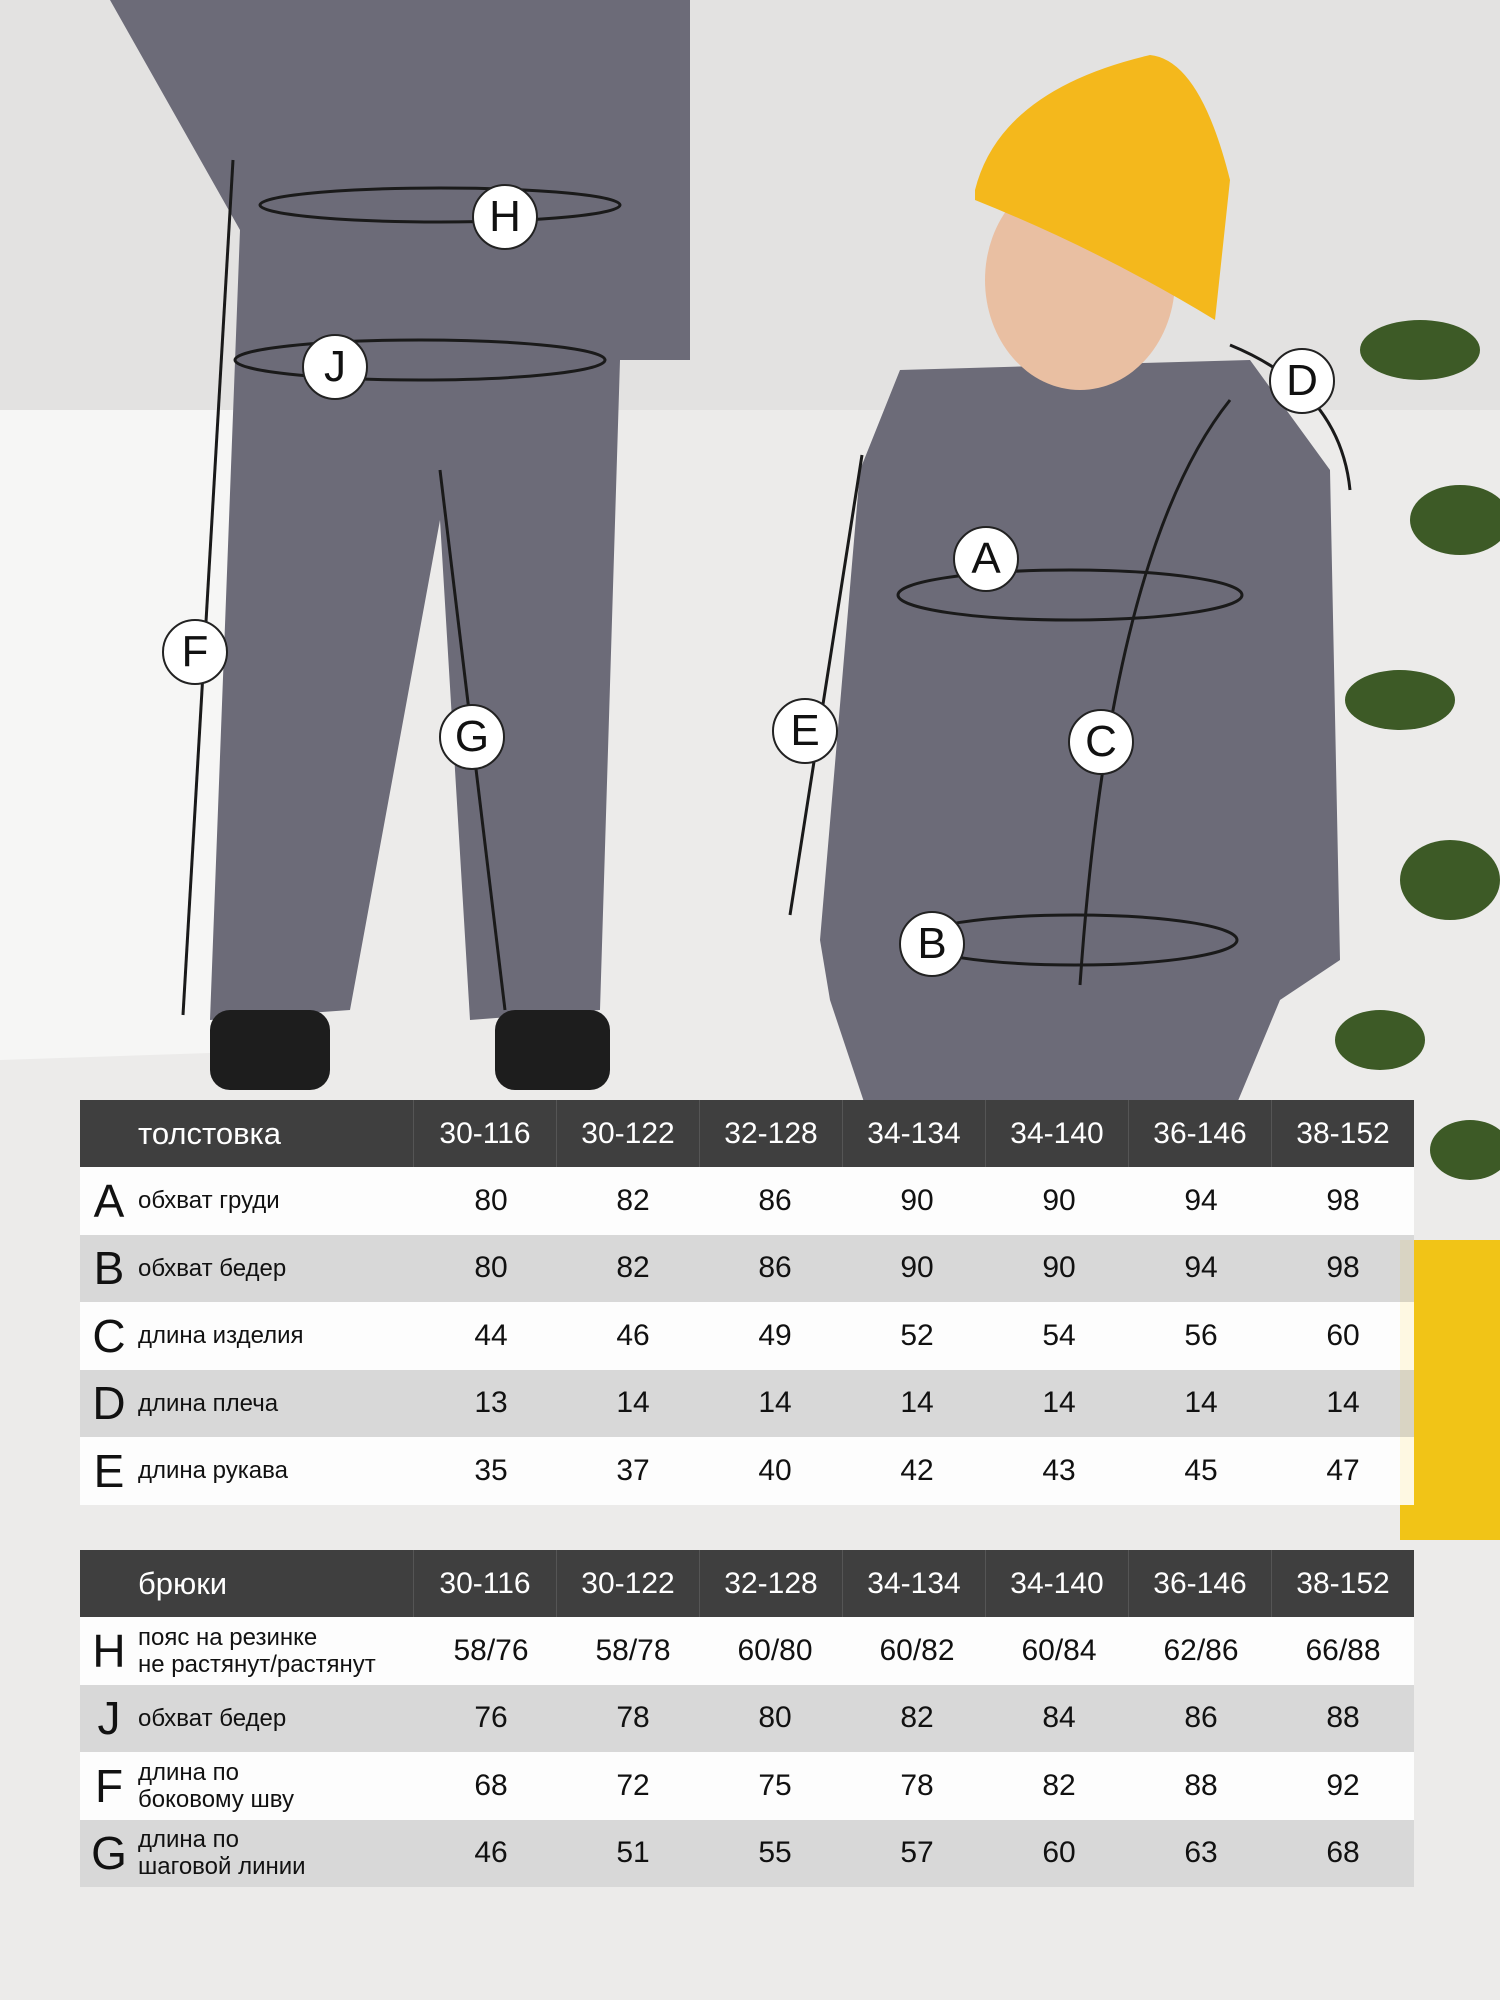 Image resolution: width=1500 pixels, height=2000 pixels. I want to click on measure-value: 92, so click(1343, 1785).